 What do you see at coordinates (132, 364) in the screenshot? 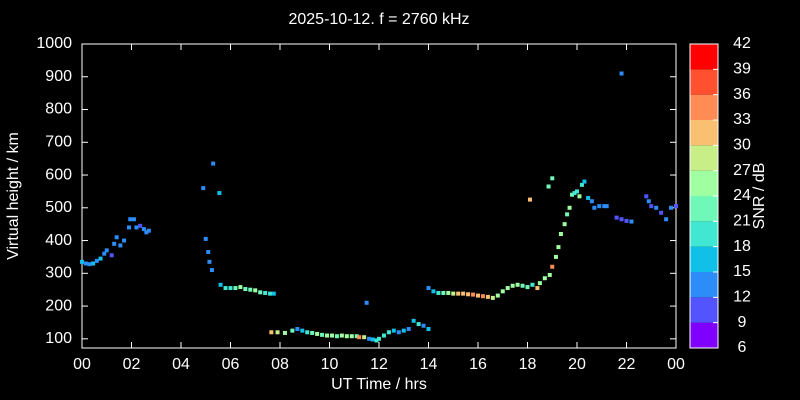
I see `x-tick-label: 02` at bounding box center [132, 364].